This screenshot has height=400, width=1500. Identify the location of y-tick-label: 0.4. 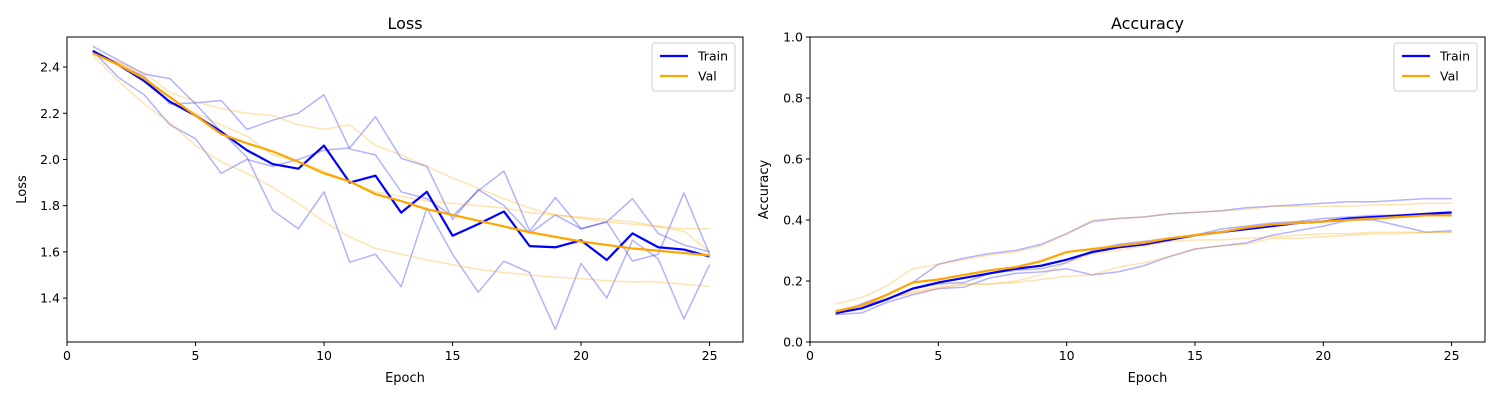
(793, 220).